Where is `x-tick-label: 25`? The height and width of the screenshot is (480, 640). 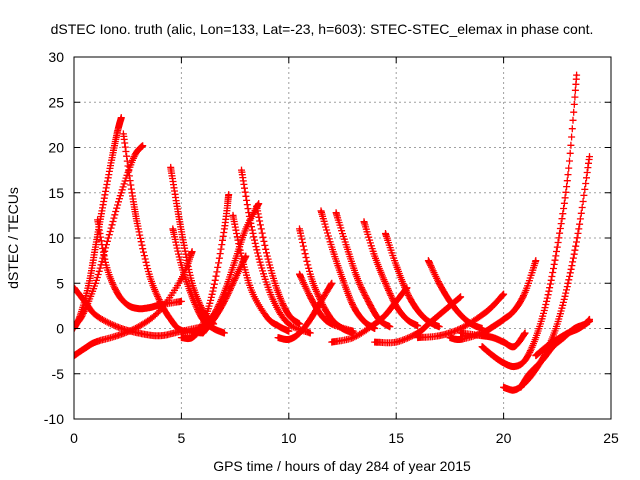 x-tick-label: 25 is located at coordinates (611, 438).